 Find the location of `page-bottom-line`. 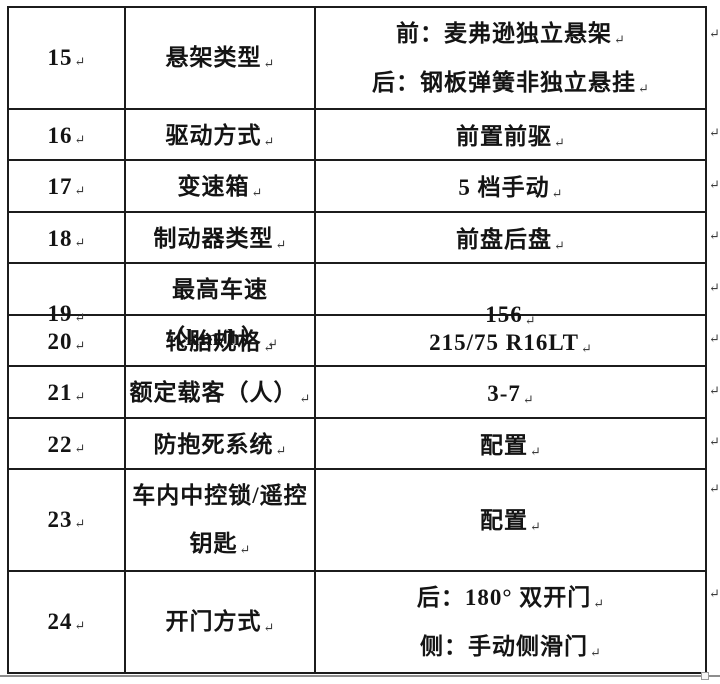

page-bottom-line is located at coordinates (360, 676).